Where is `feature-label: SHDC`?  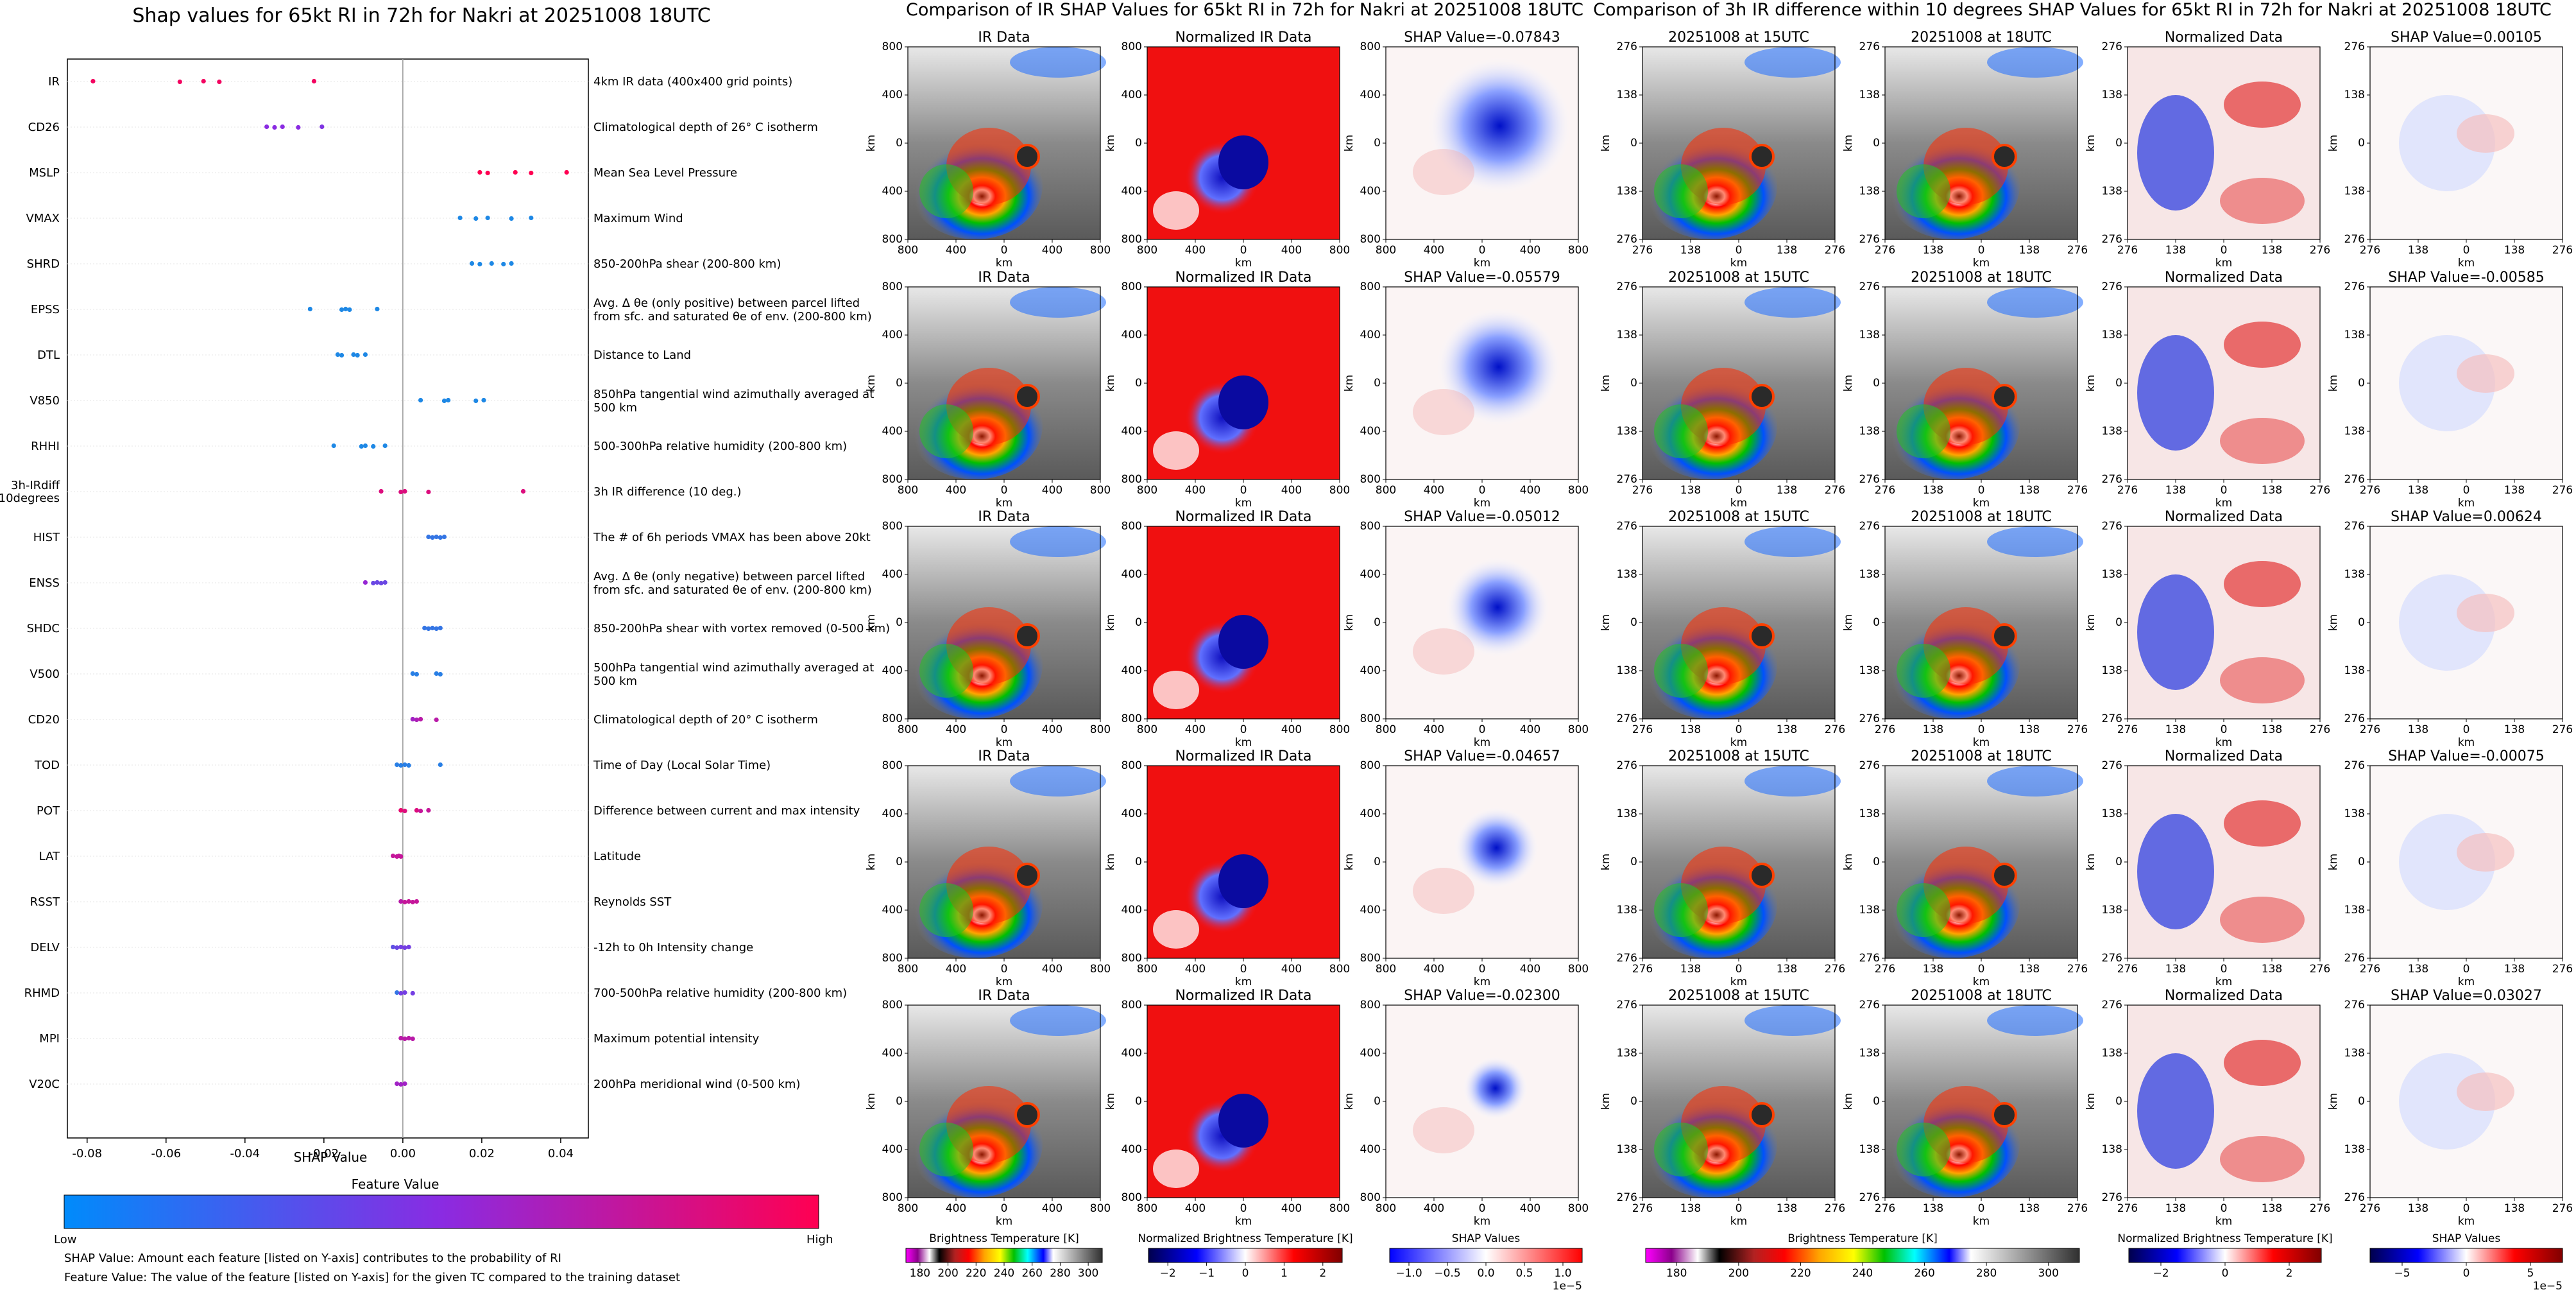 feature-label: SHDC is located at coordinates (43, 628).